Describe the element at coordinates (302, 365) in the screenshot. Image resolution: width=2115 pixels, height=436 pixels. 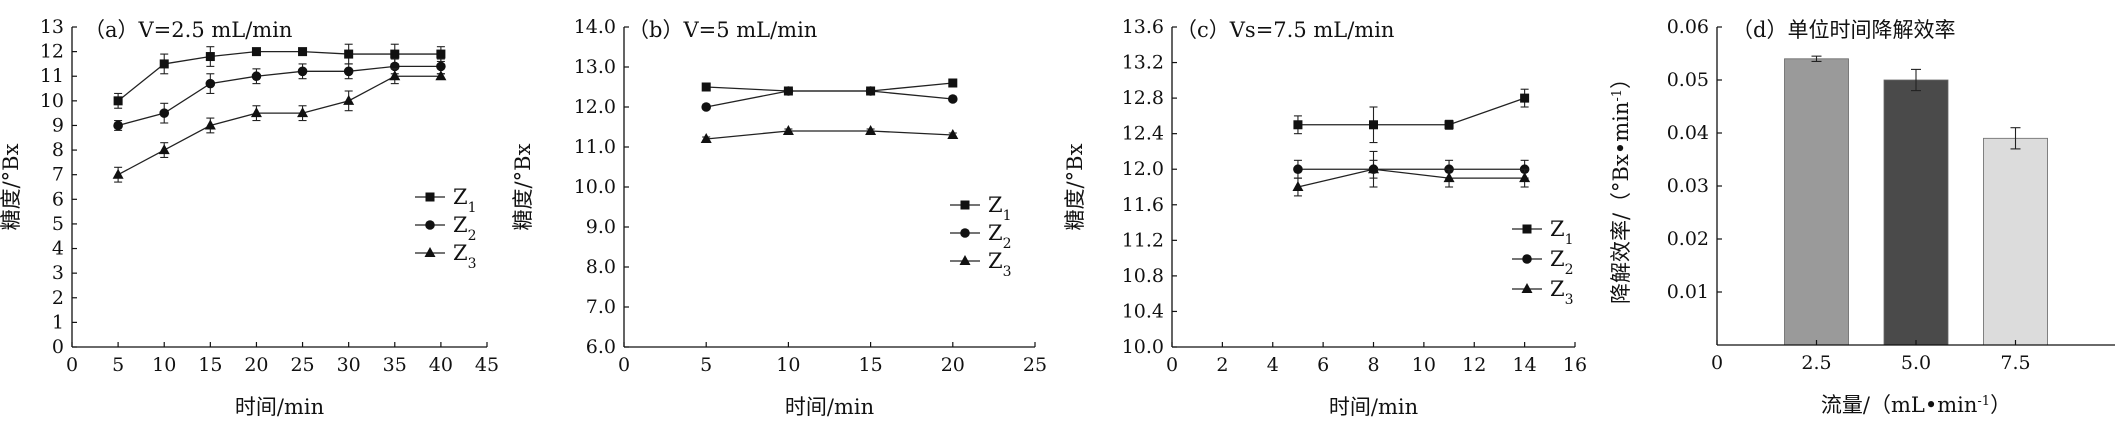
I see `panel-a-x-tick-label: 25` at that location.